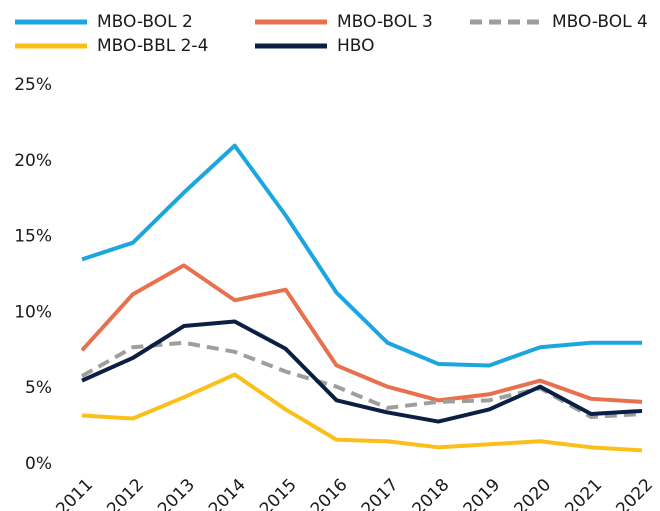 The image size is (660, 511). What do you see at coordinates (600, 22) in the screenshot?
I see `legend-label: MBO-BOL 4` at bounding box center [600, 22].